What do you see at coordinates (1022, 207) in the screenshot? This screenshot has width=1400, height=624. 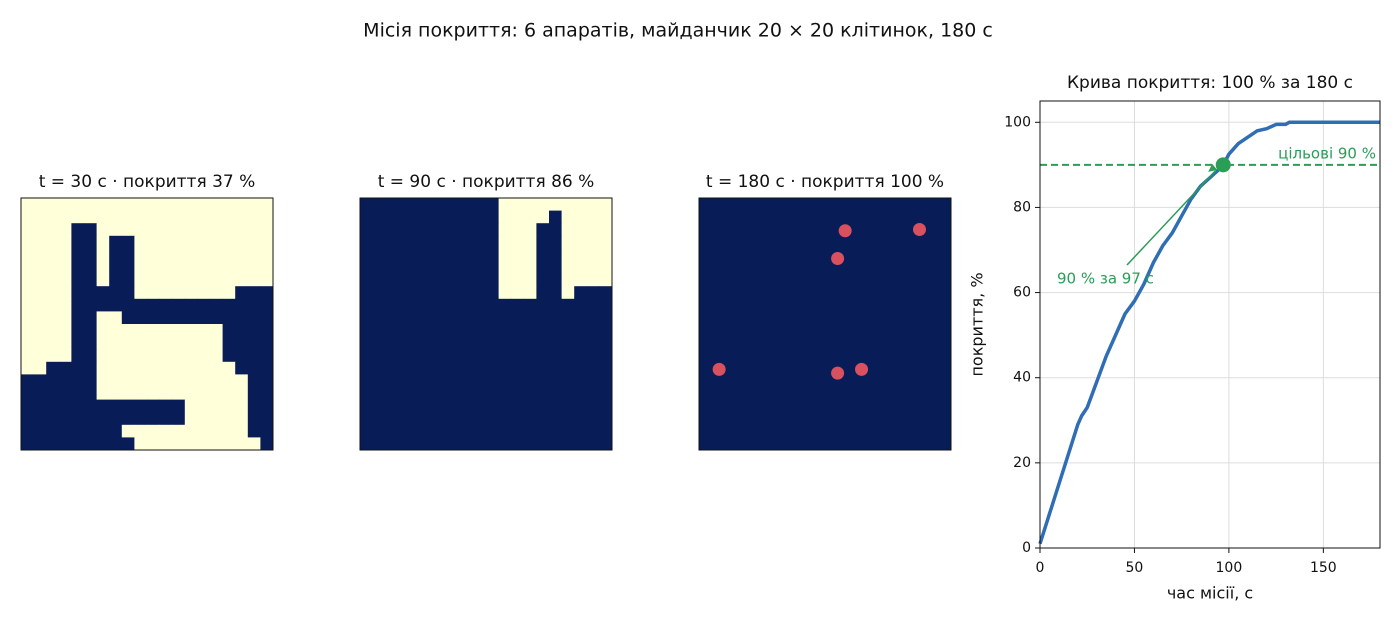 I see `y-tick-label: 80` at bounding box center [1022, 207].